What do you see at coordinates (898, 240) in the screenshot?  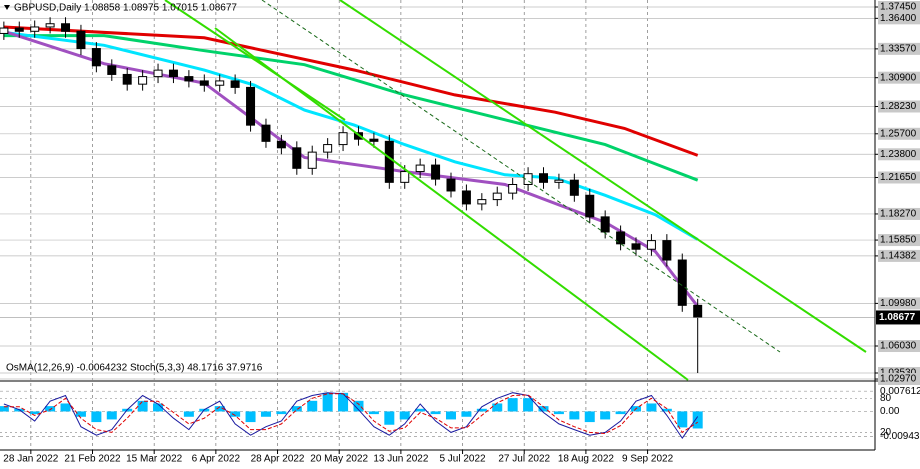 I see `y-tick-label: 1.15850` at bounding box center [898, 240].